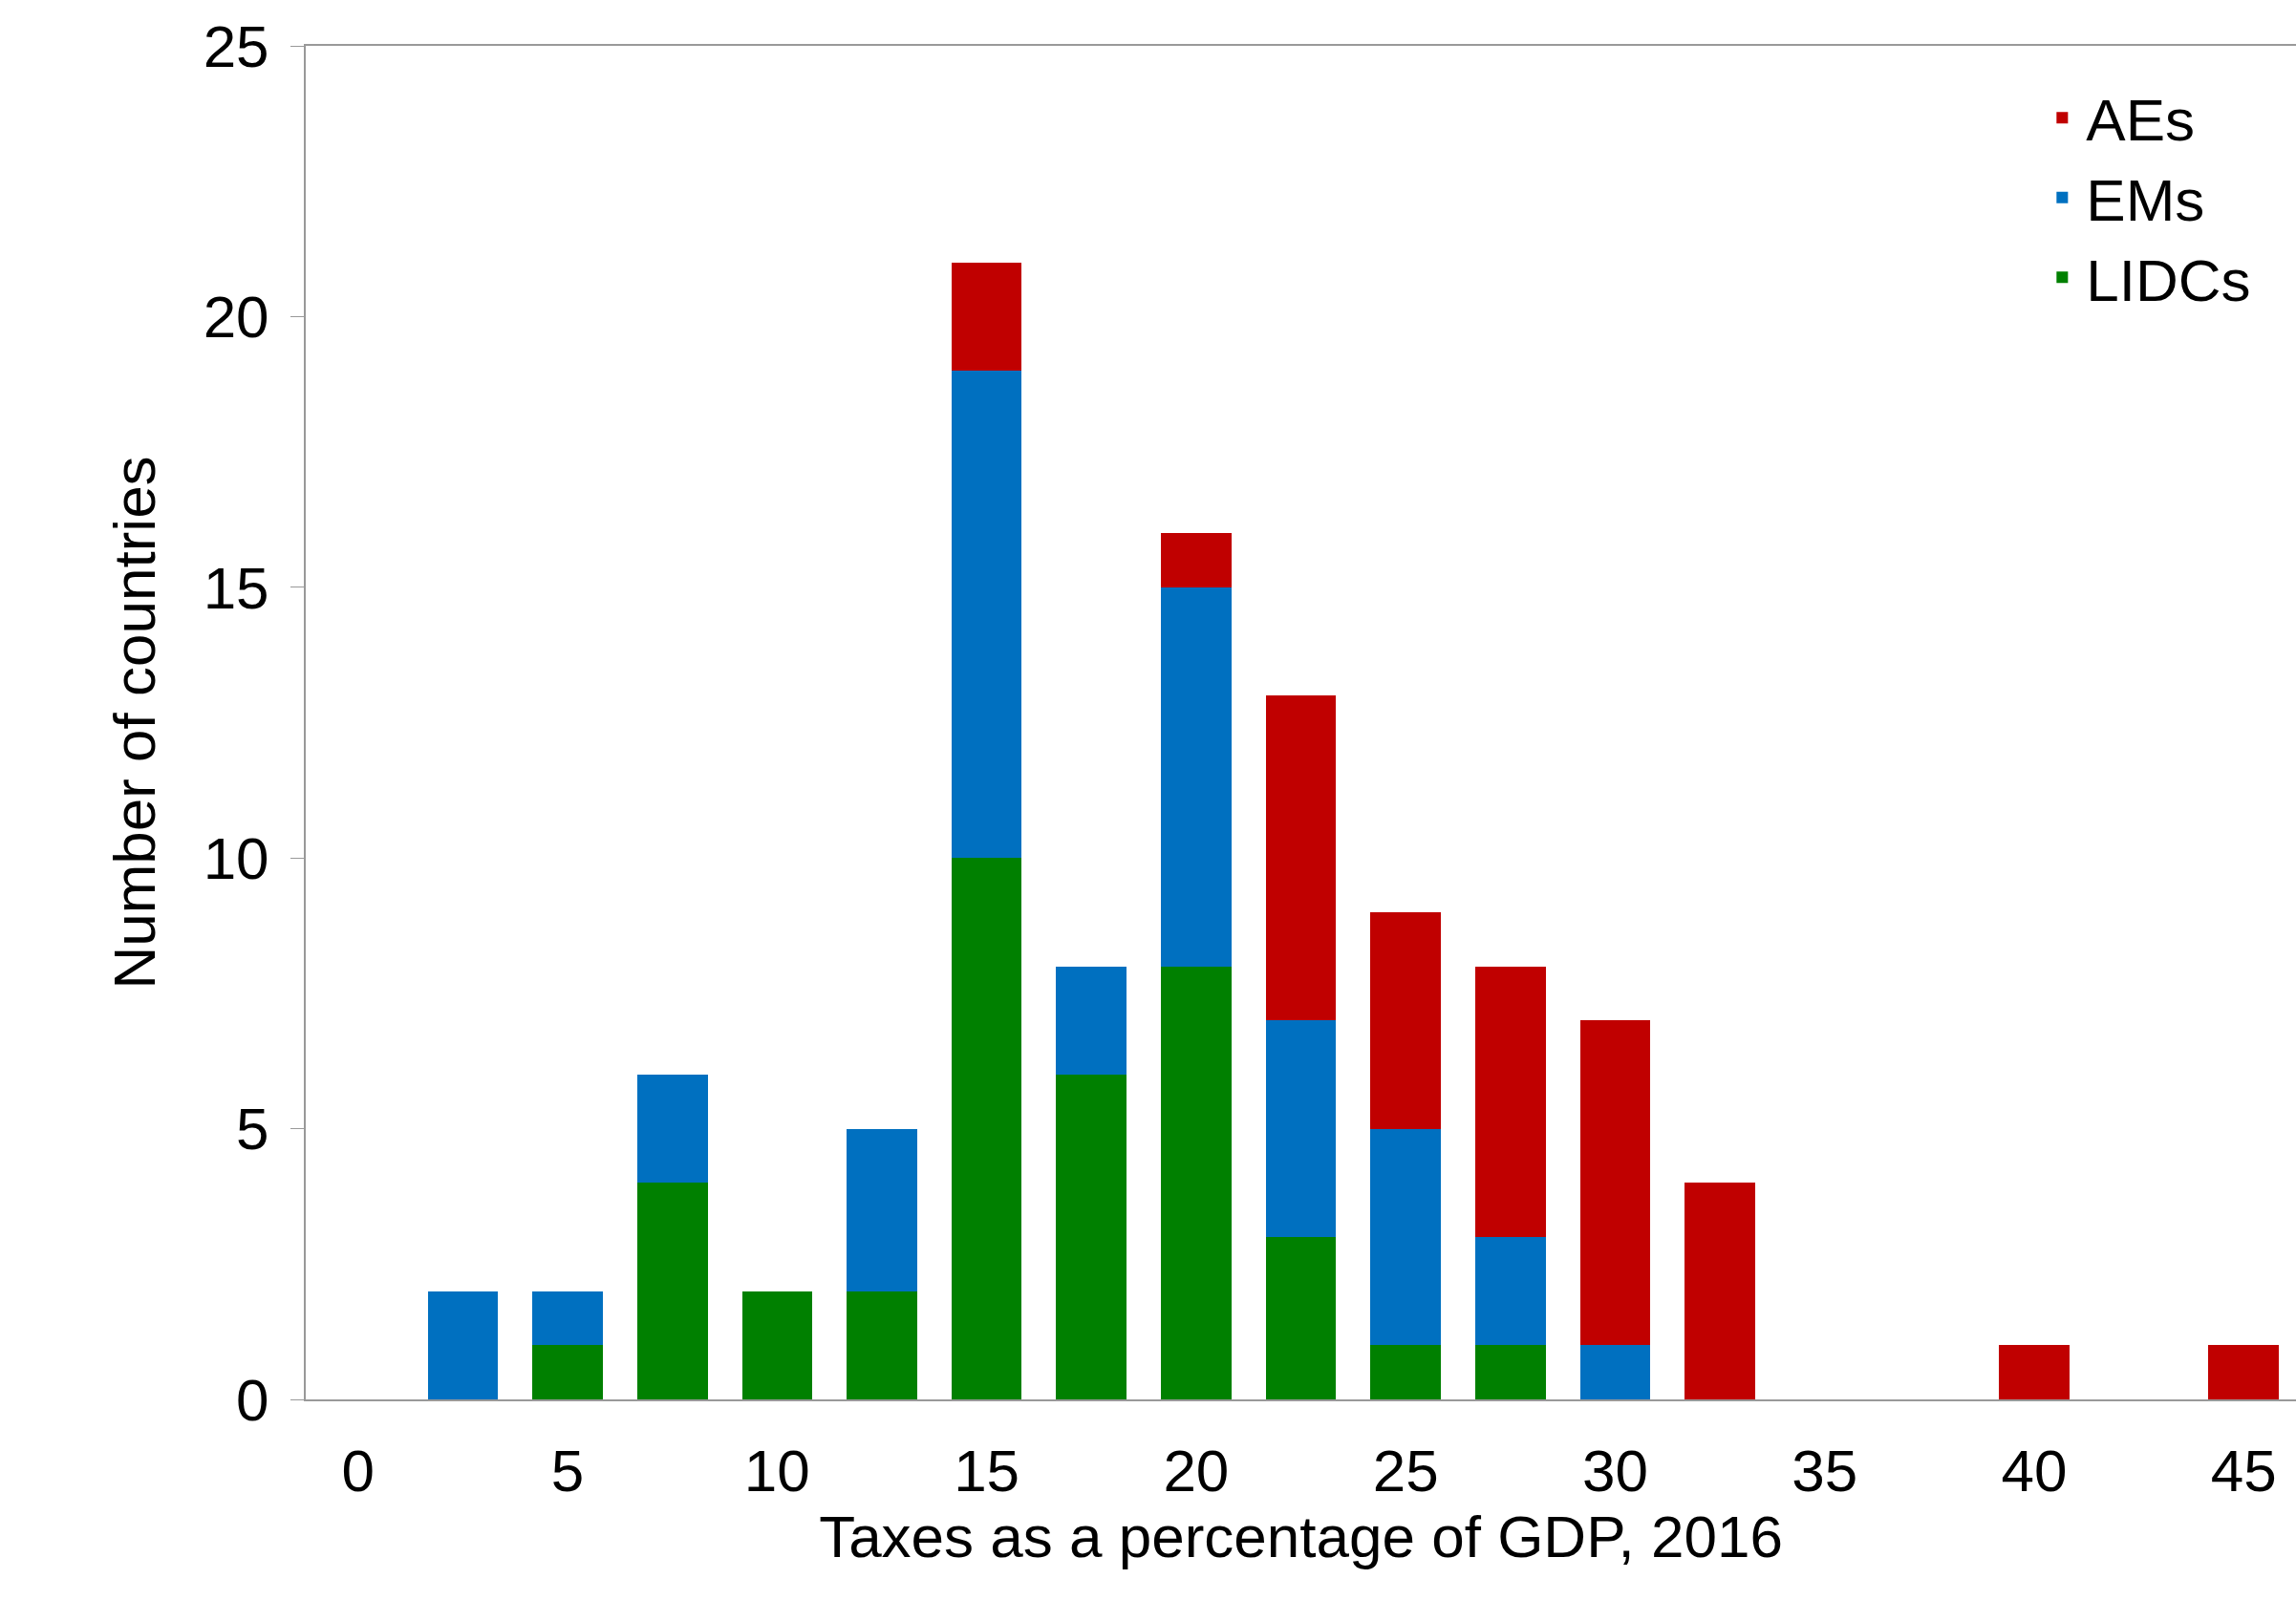 This screenshot has height=1600, width=2296. What do you see at coordinates (1197, 1471) in the screenshot?
I see `x-tick-label: 20` at bounding box center [1197, 1471].